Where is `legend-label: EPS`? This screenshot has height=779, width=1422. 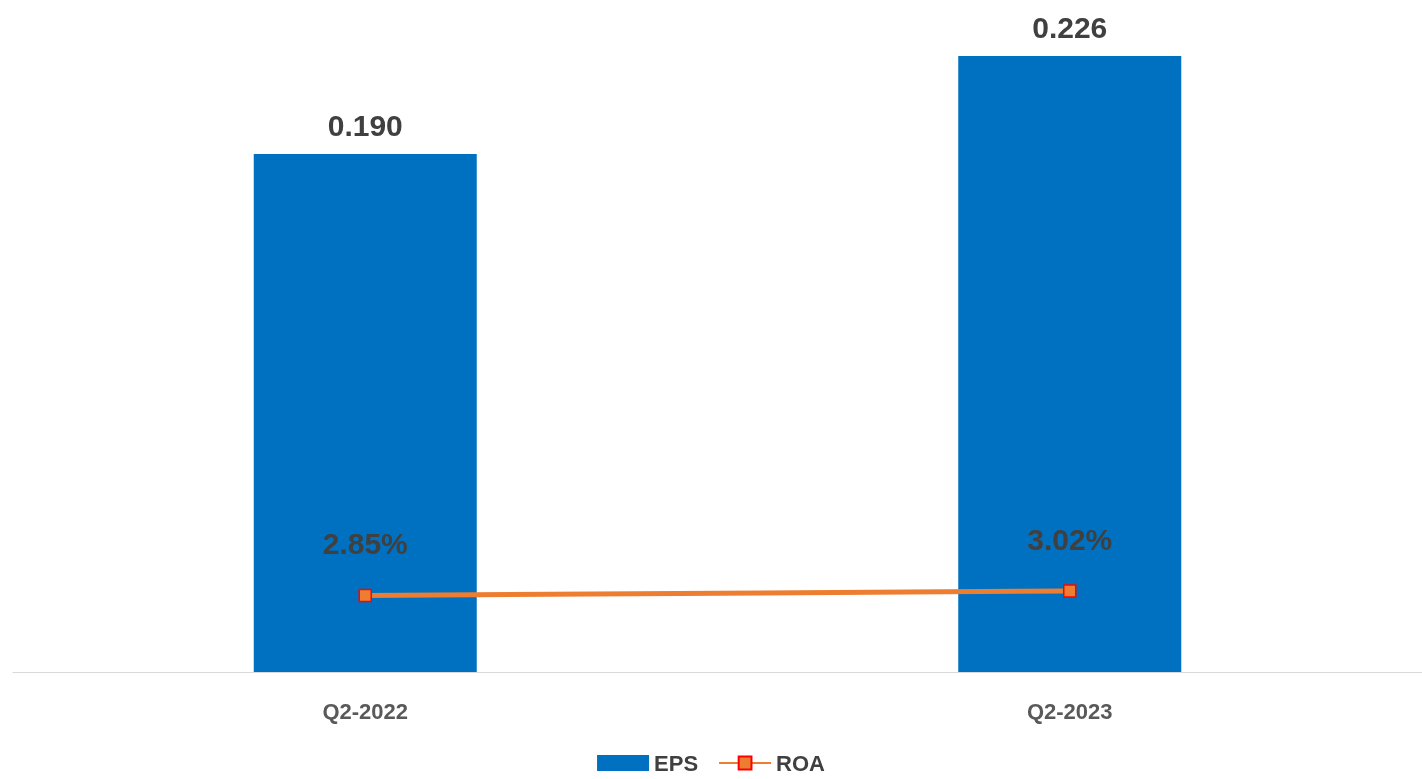
legend-label: EPS is located at coordinates (676, 763).